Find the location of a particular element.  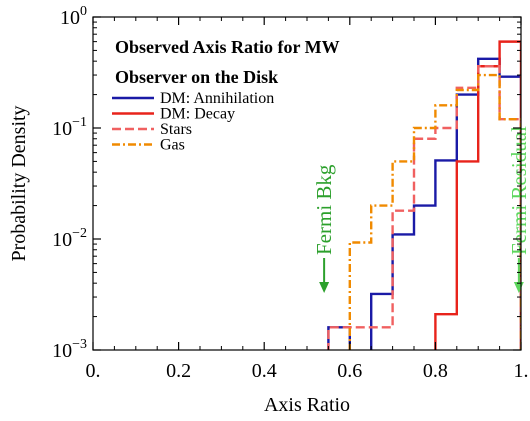

x-axis-label: Axis Ratio is located at coordinates (307, 405).